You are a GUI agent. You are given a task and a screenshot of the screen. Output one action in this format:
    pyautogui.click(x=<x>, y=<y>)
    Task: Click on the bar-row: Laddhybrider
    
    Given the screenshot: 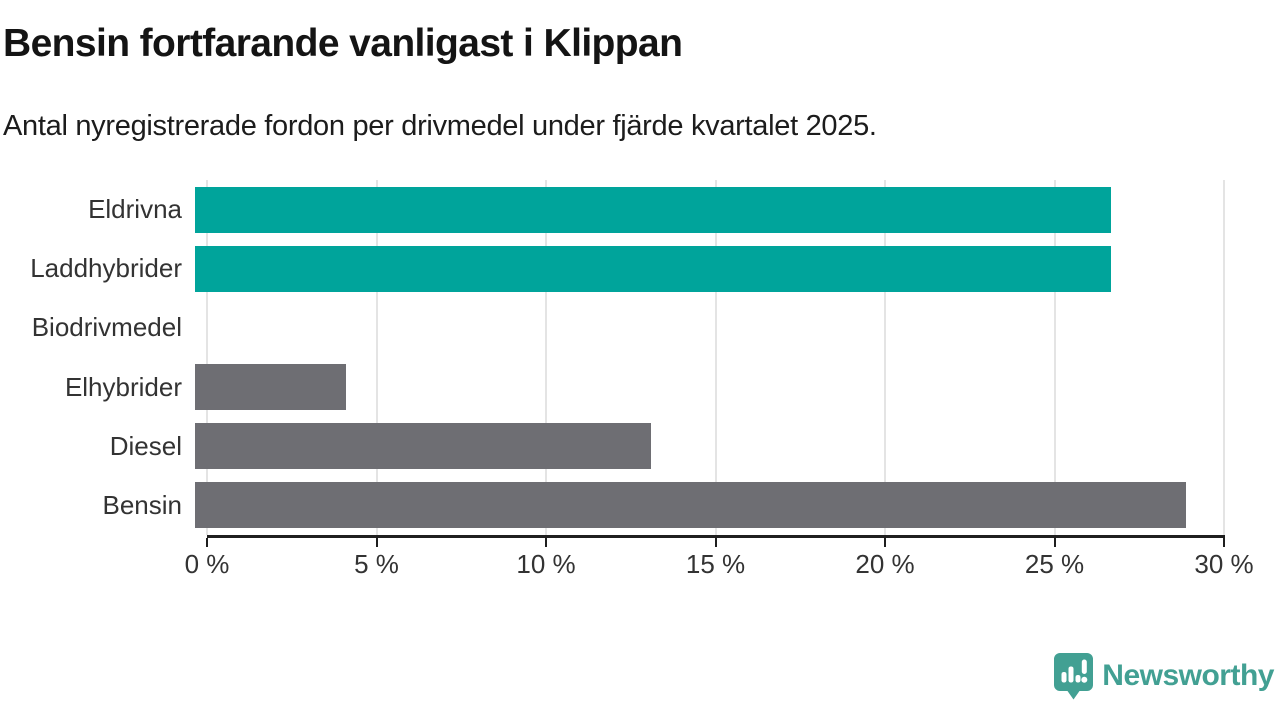 What is the action you would take?
    pyautogui.click(x=612, y=268)
    